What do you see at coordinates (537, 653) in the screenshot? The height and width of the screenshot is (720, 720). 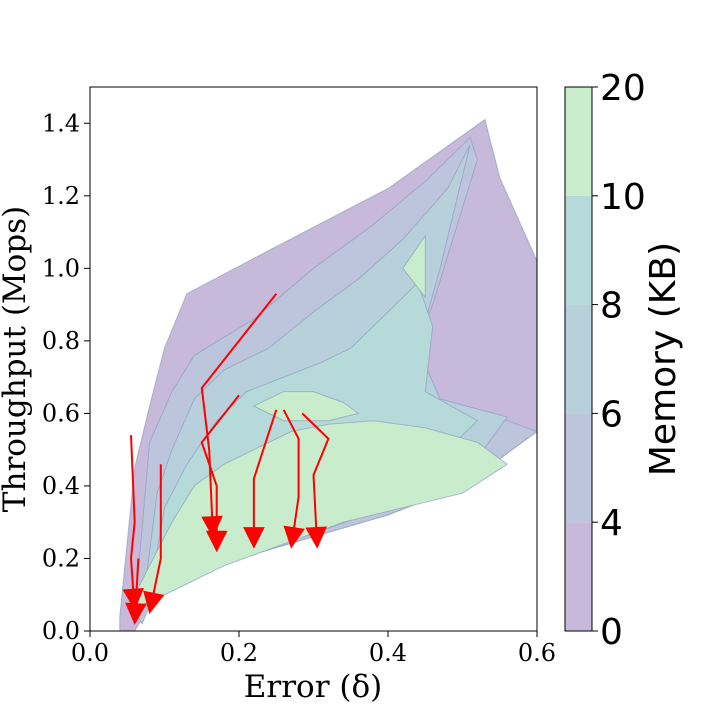 I see `x-tick-label: 0.6` at bounding box center [537, 653].